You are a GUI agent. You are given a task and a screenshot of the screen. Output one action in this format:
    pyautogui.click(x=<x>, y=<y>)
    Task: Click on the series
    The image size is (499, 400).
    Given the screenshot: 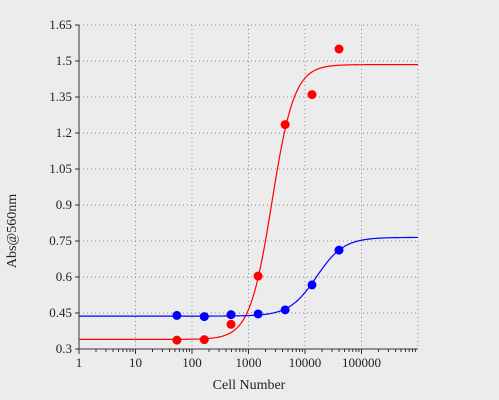 What is the action you would take?
    pyautogui.click(x=248, y=279)
    